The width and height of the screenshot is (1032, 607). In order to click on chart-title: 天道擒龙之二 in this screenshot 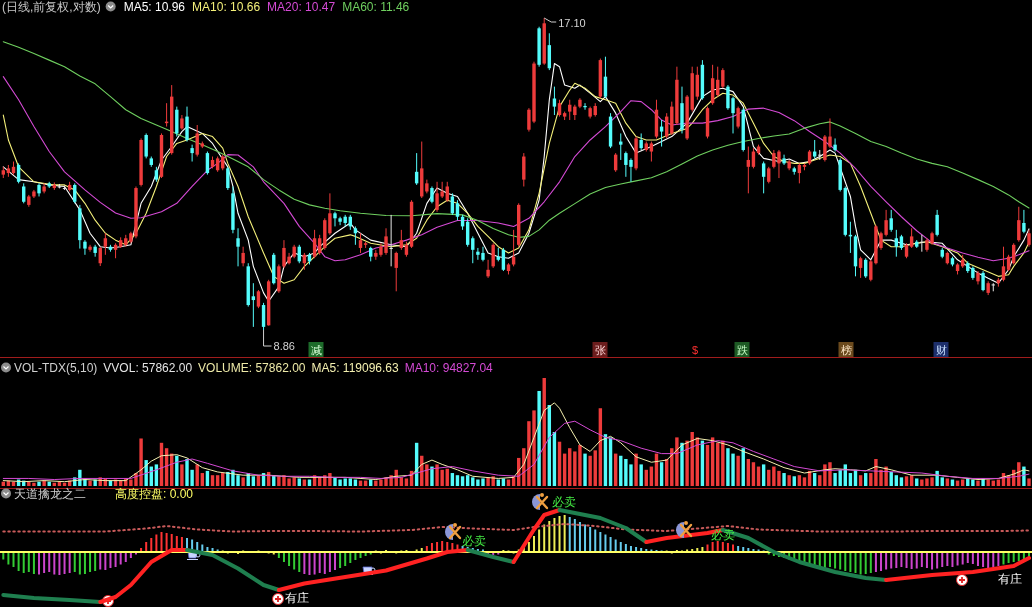, I will do `click(50, 494)`.